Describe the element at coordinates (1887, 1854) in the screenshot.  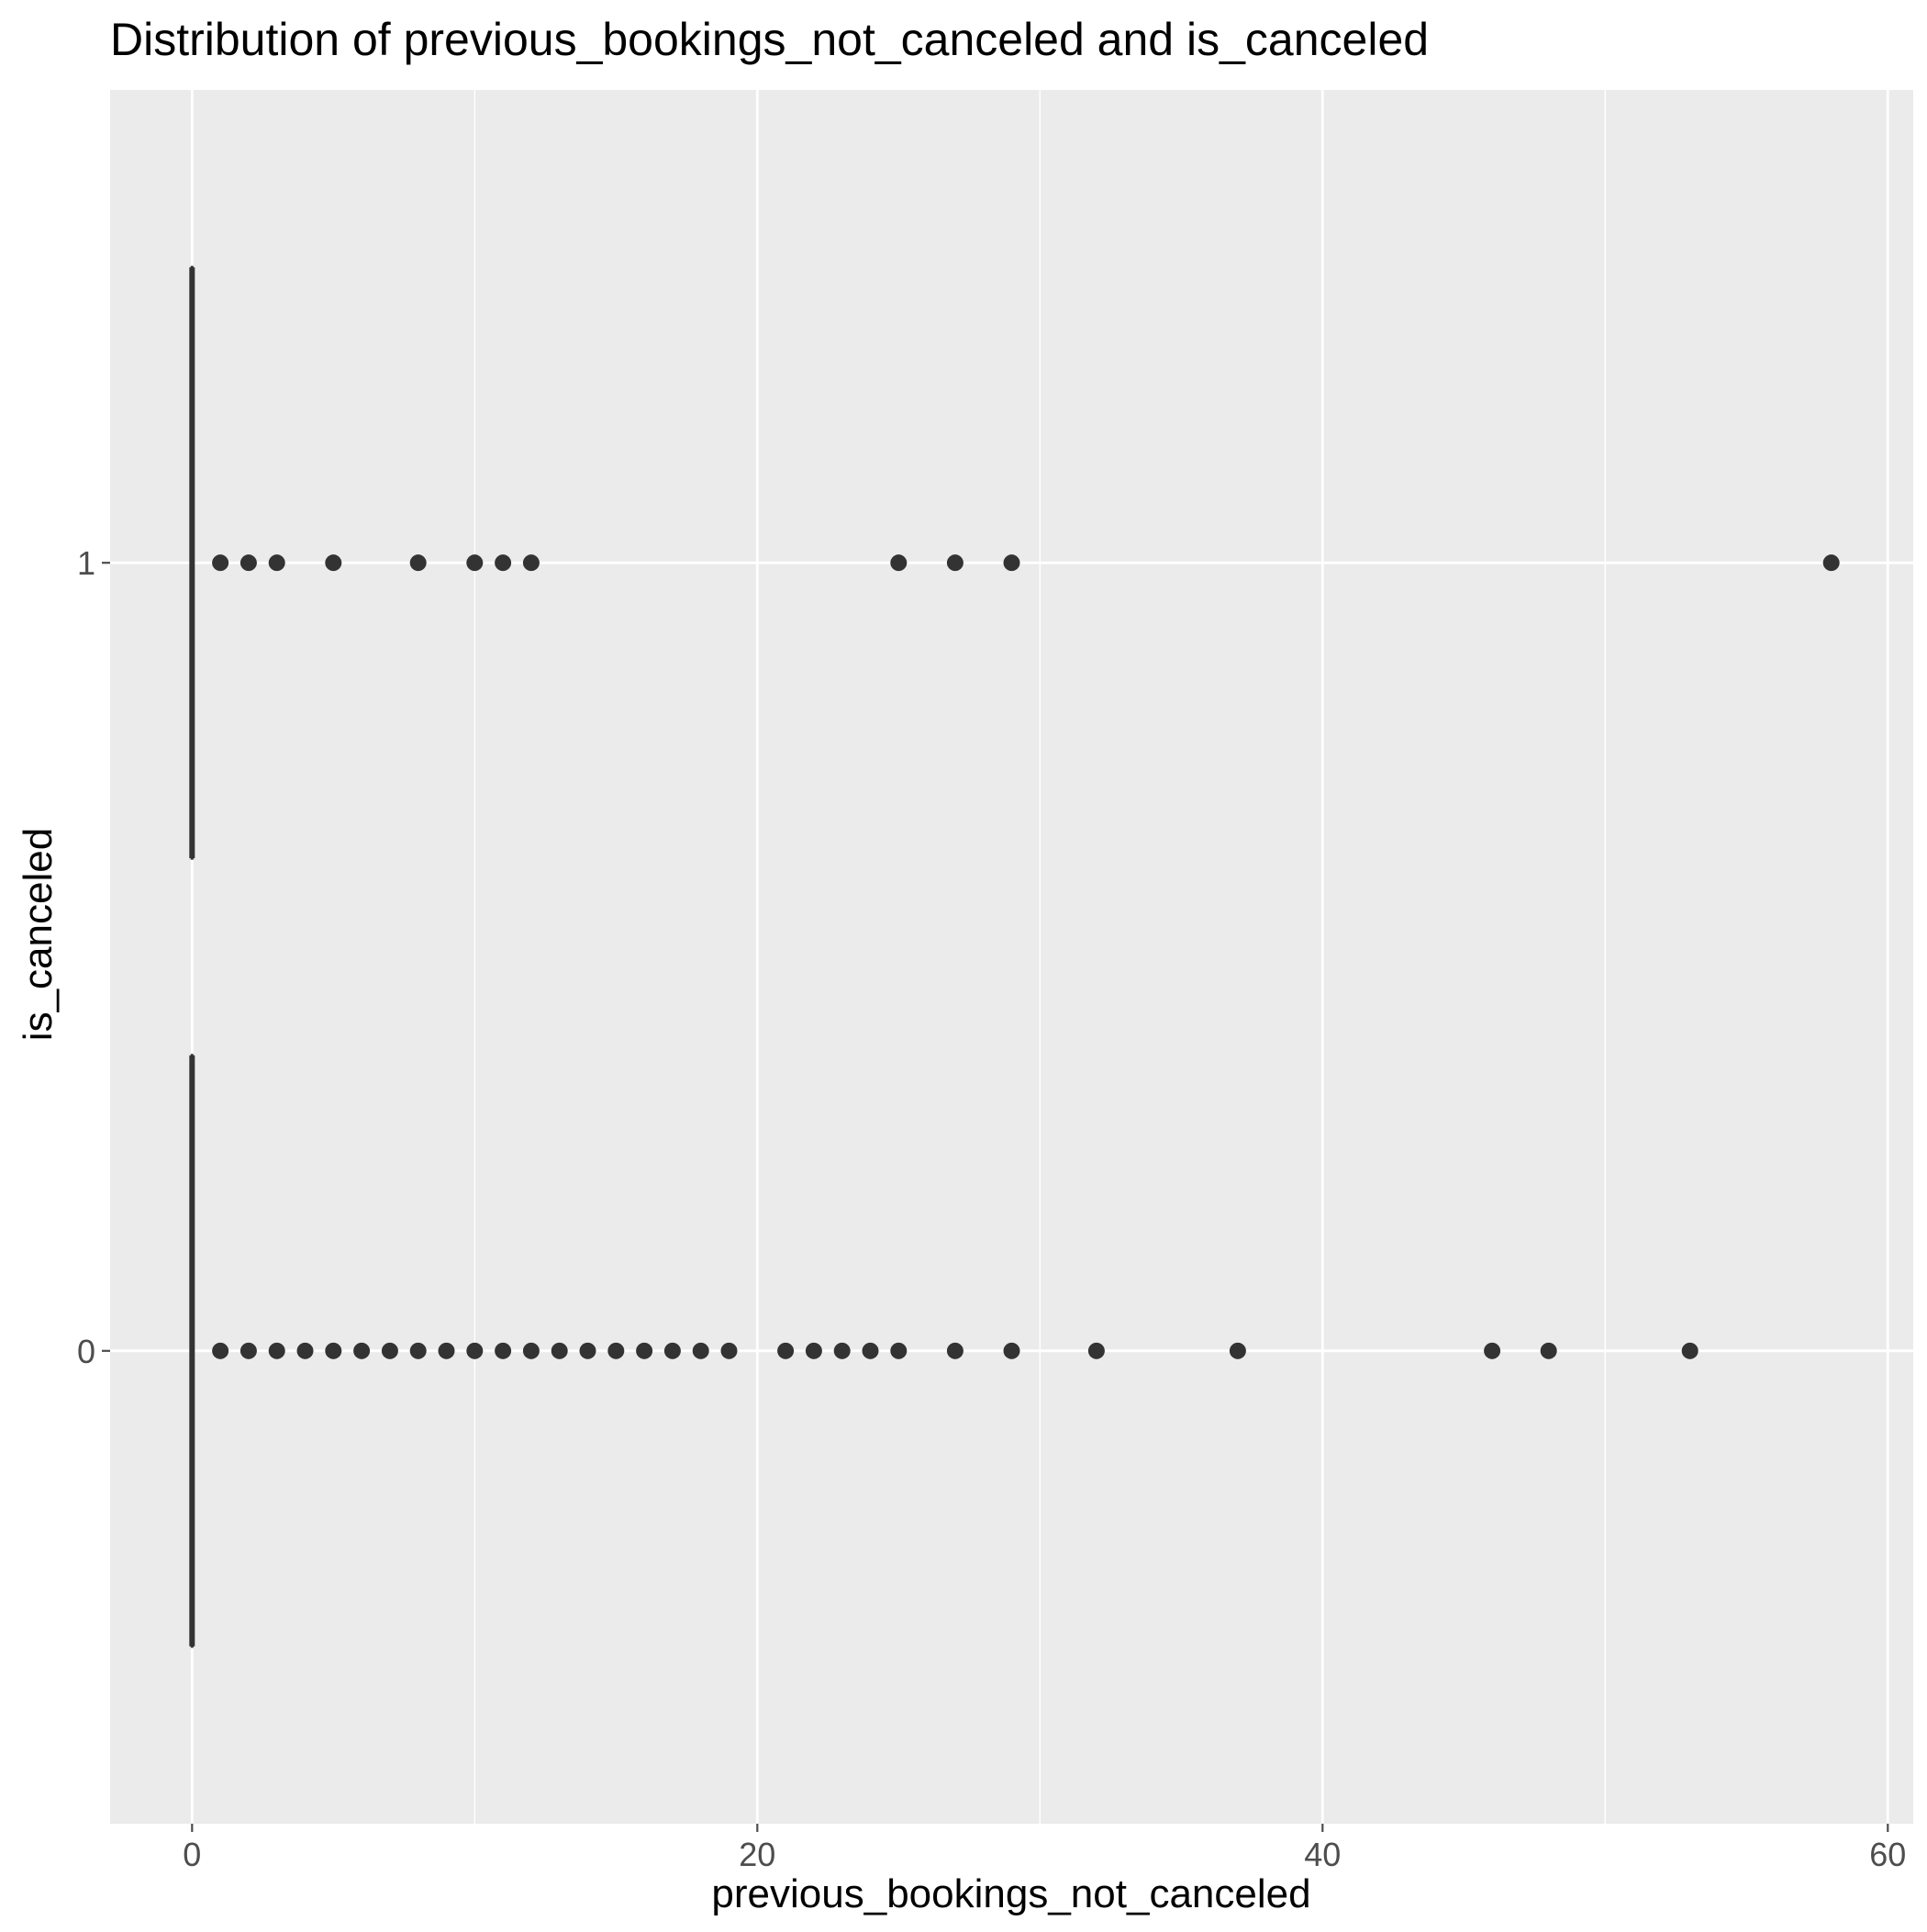
I see `x-tick-label: 60` at that location.